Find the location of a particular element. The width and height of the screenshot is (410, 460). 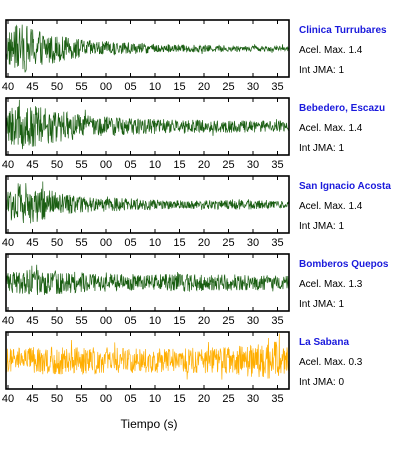

x-tick-label-3-0: 40 is located at coordinates (8, 321).